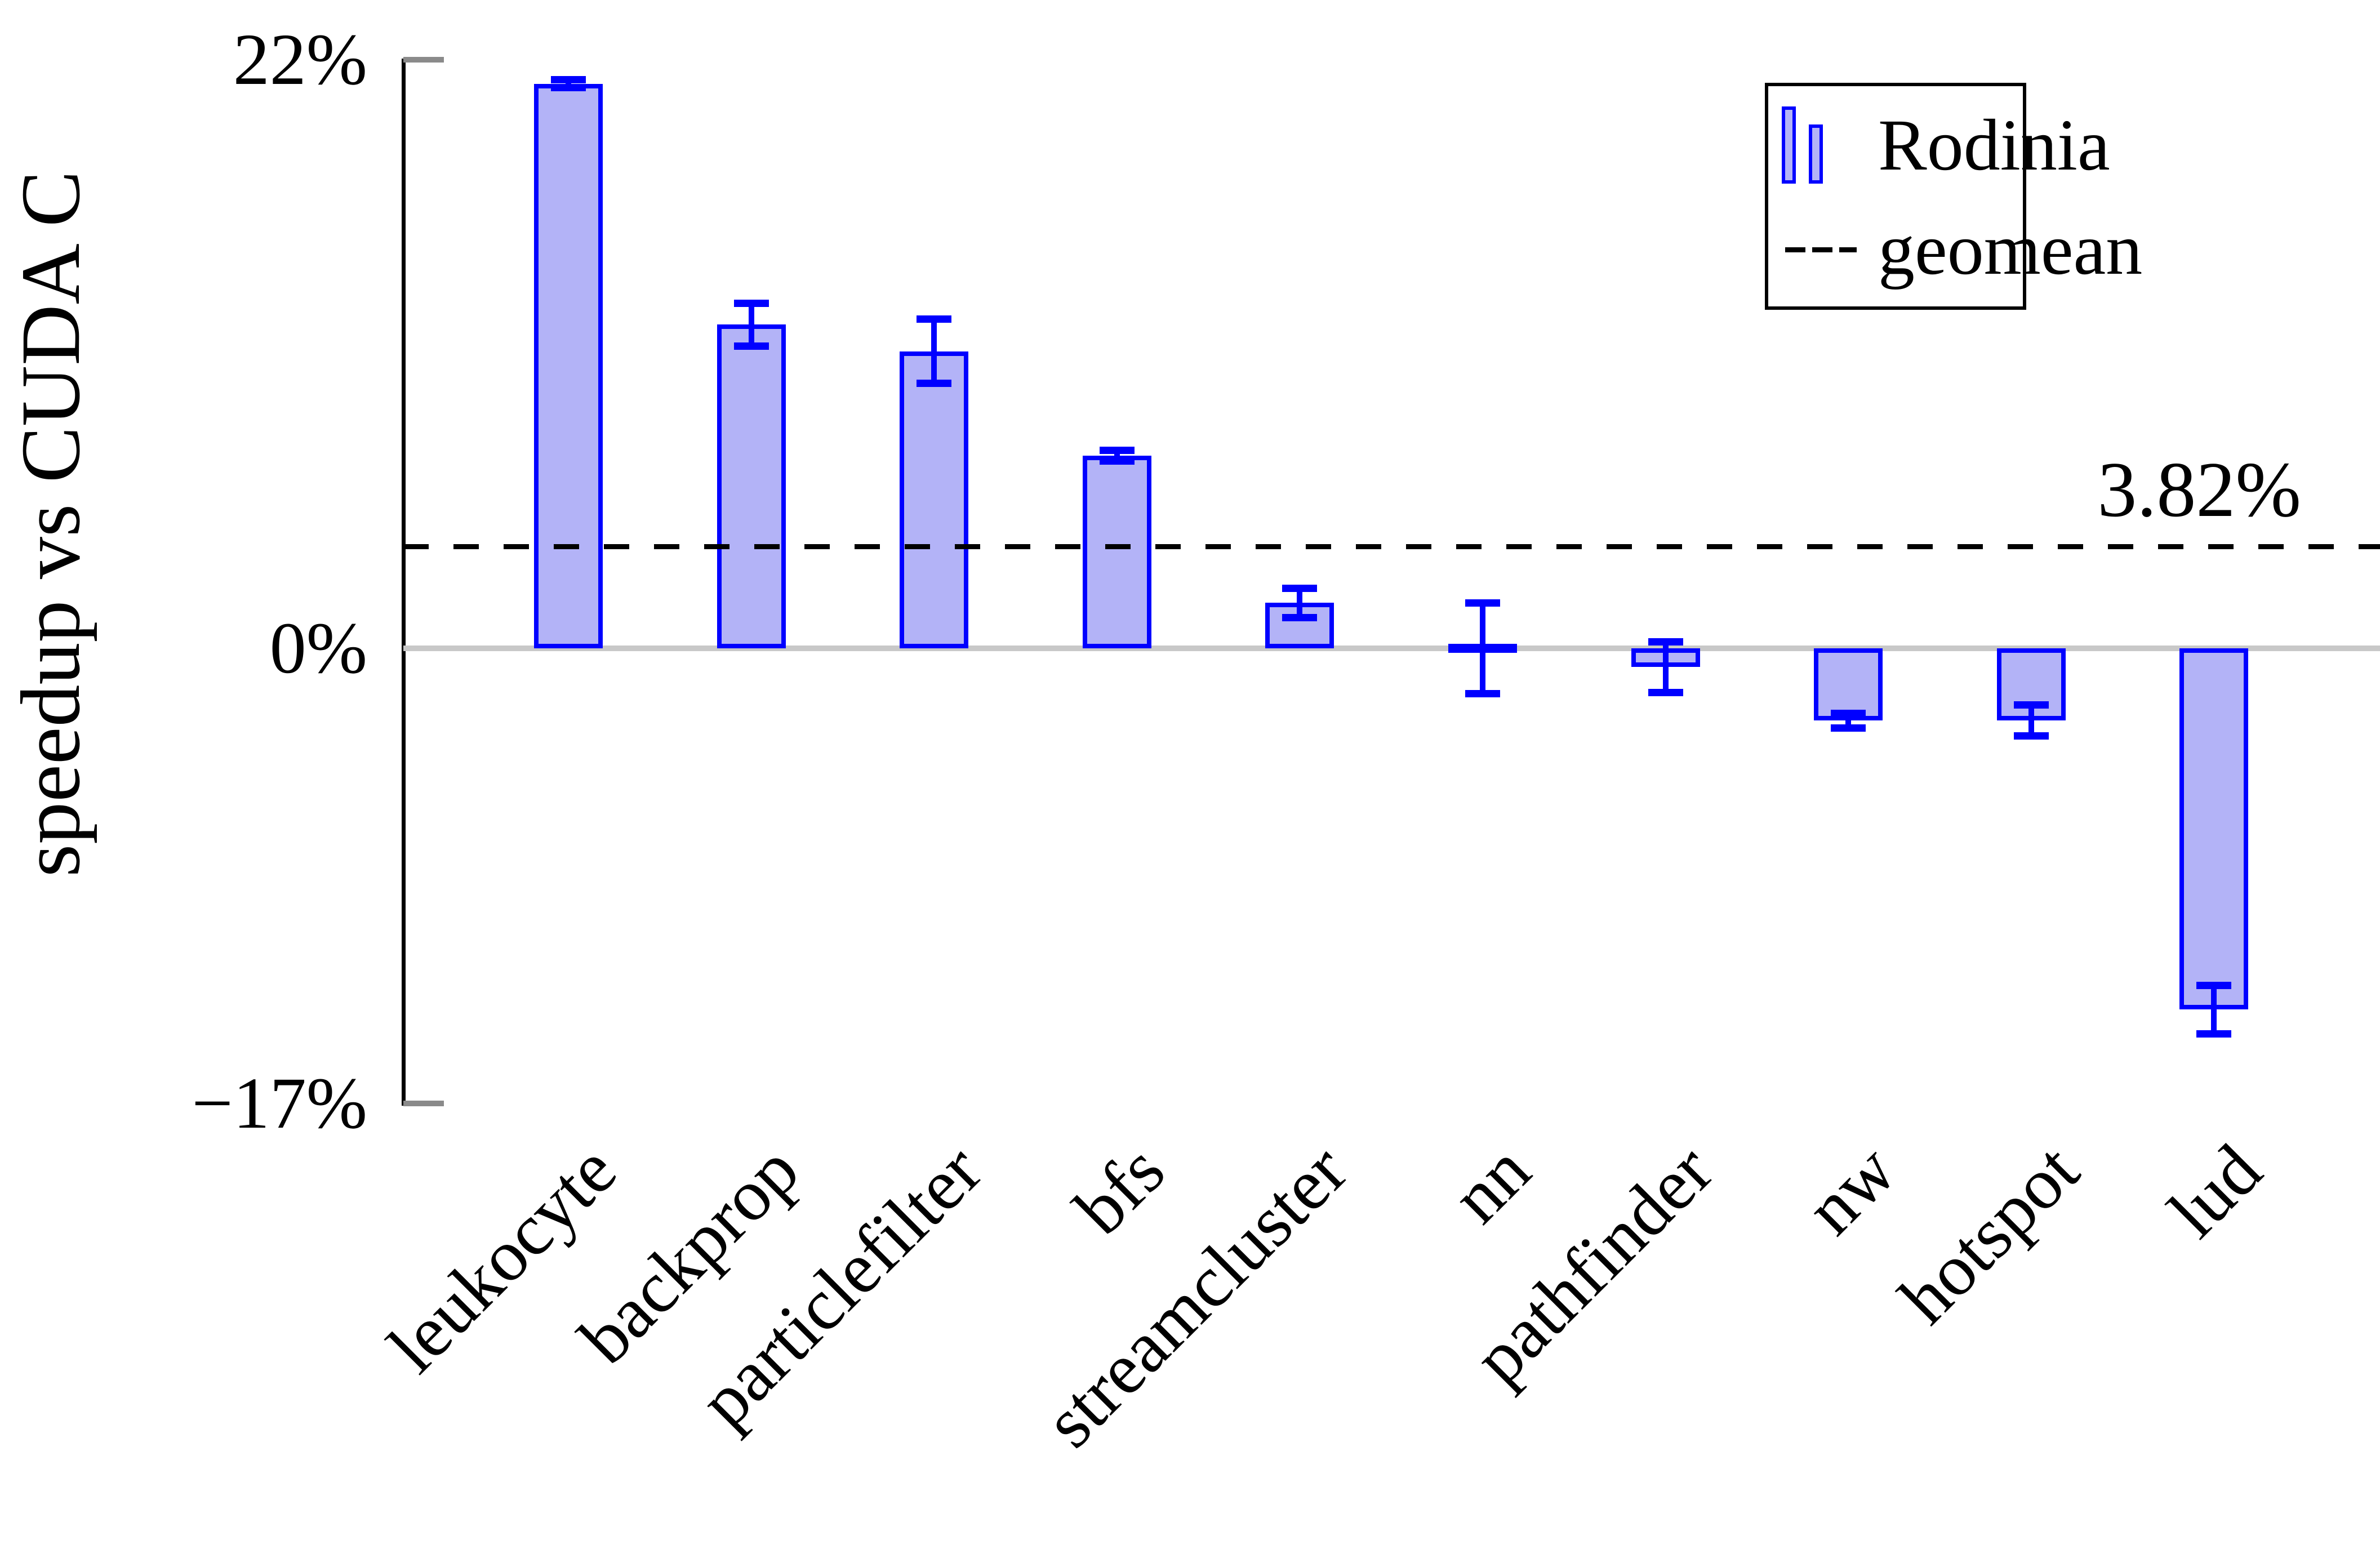 This screenshot has height=1558, width=2380. What do you see at coordinates (1994, 145) in the screenshot?
I see `legend-label-rodinia: Rodinia` at bounding box center [1994, 145].